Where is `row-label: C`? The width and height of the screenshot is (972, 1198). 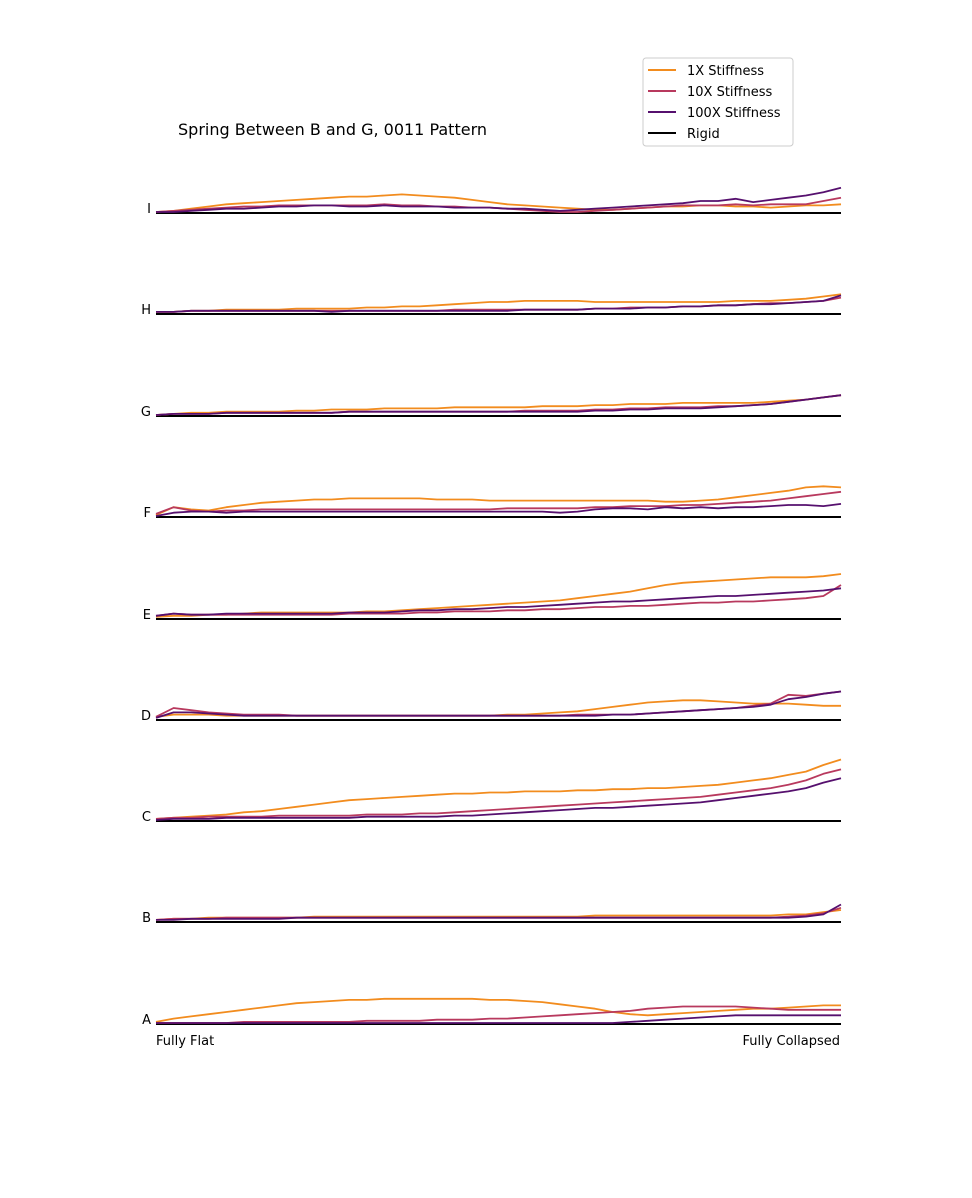
row-label: C is located at coordinates (146, 817).